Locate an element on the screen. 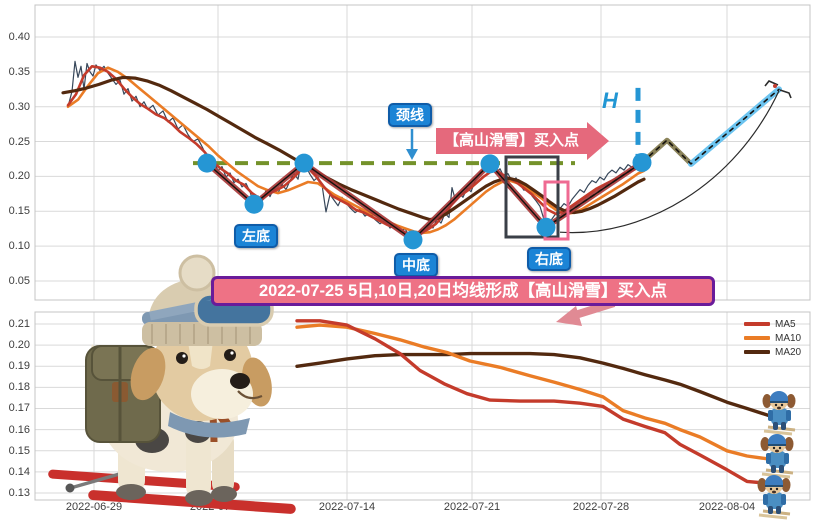 The image size is (822, 520). bottom-y-tick-label: 0.21 is located at coordinates (19, 324).